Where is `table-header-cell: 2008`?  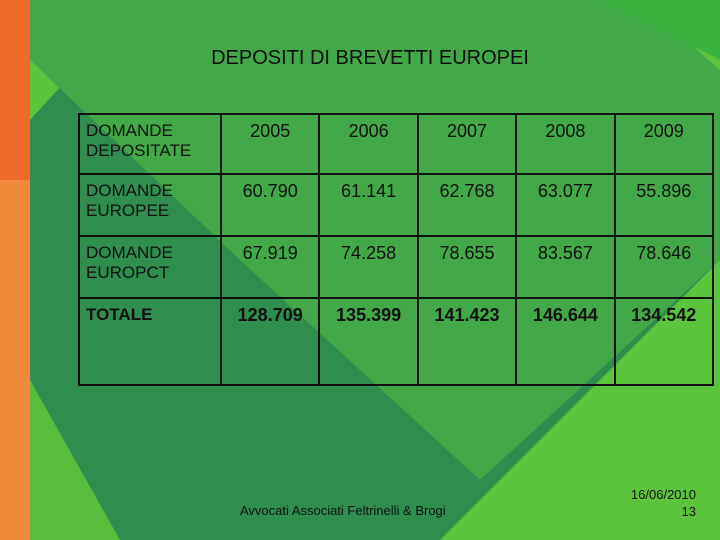 table-header-cell: 2008 is located at coordinates (565, 144).